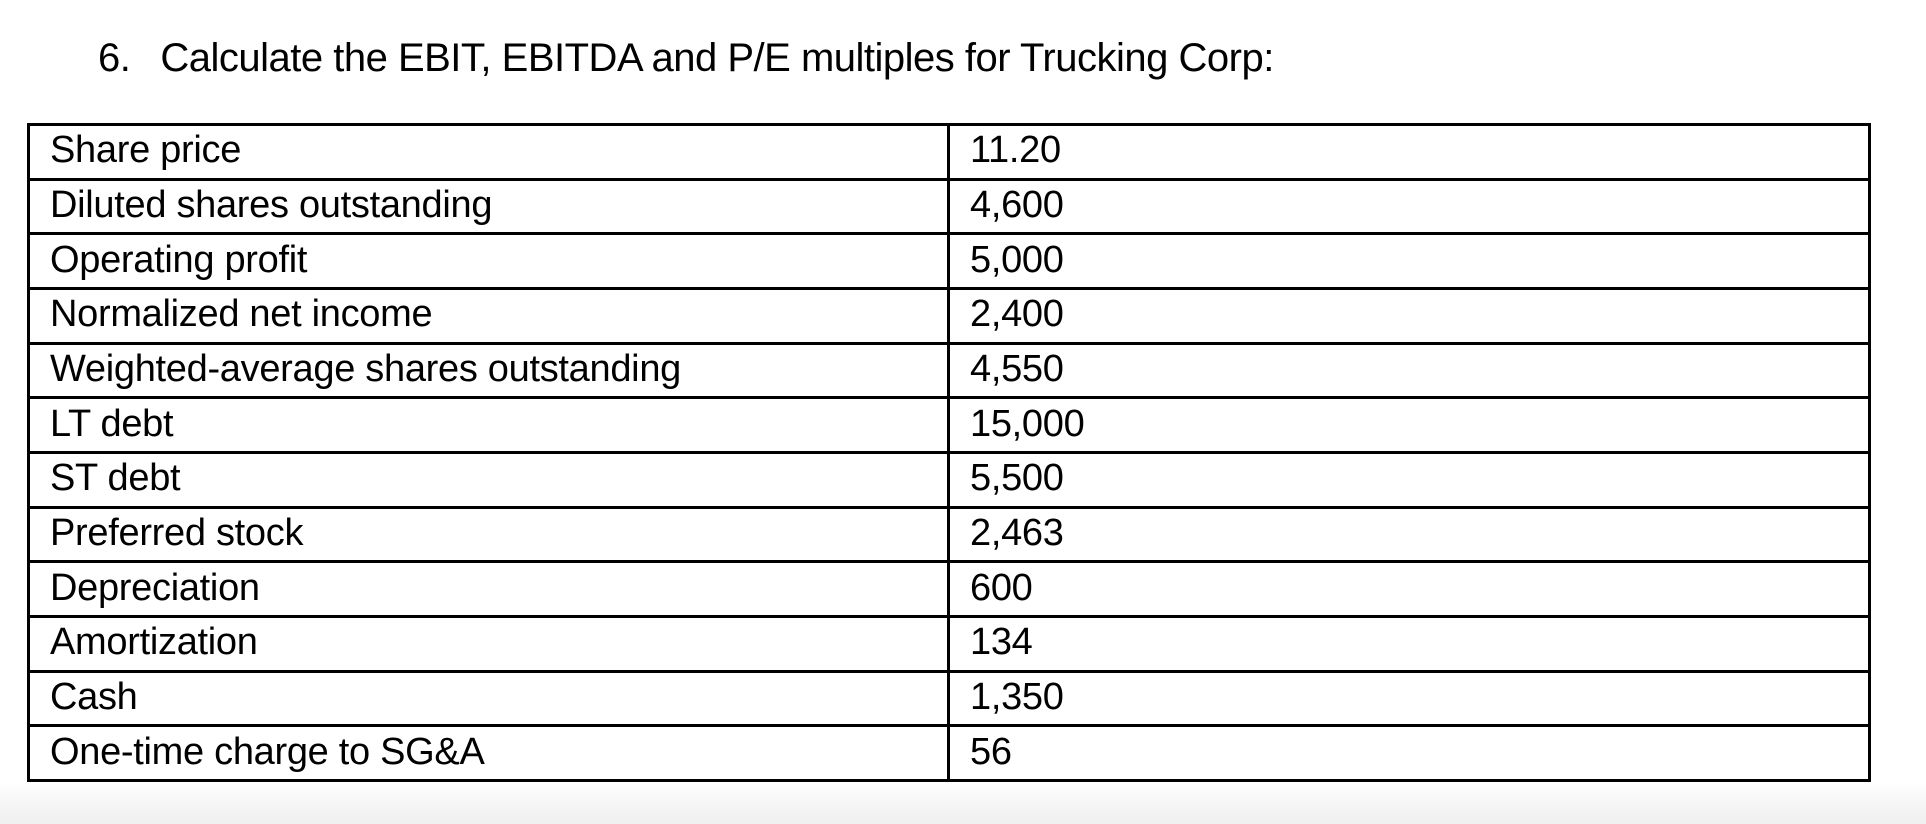 The image size is (1926, 824). What do you see at coordinates (963, 803) in the screenshot?
I see `page-edge-shadow` at bounding box center [963, 803].